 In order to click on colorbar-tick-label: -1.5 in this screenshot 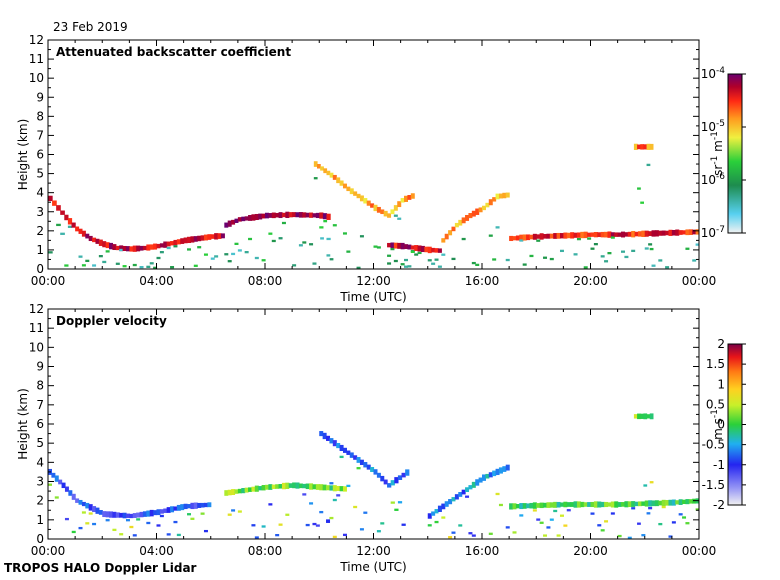, I will do `click(713, 485)`.